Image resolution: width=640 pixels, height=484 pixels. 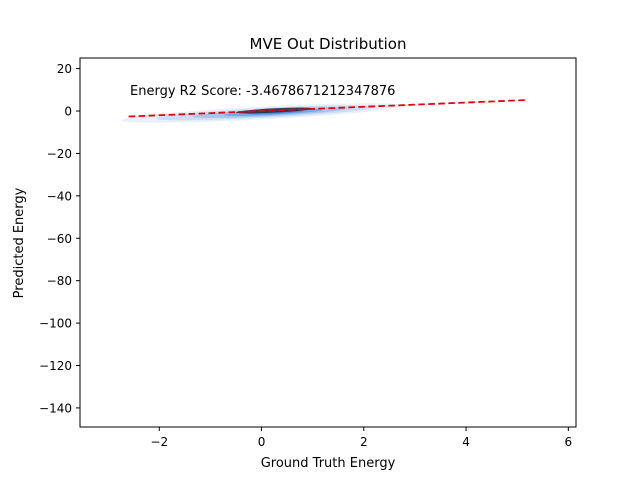 What do you see at coordinates (64, 69) in the screenshot?
I see `y-tick-label: 20` at bounding box center [64, 69].